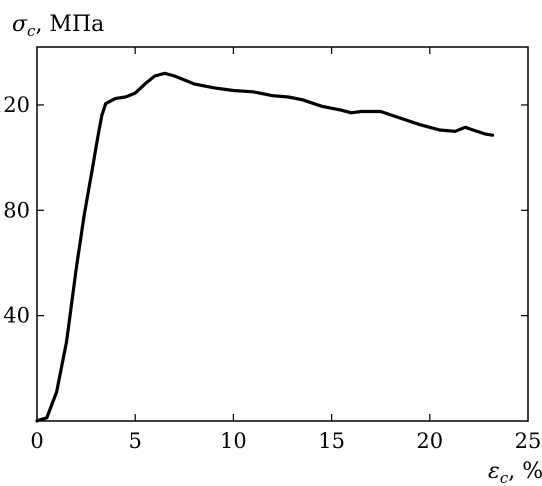  What do you see at coordinates (233, 441) in the screenshot?
I see `x-tick-label: 10` at bounding box center [233, 441].